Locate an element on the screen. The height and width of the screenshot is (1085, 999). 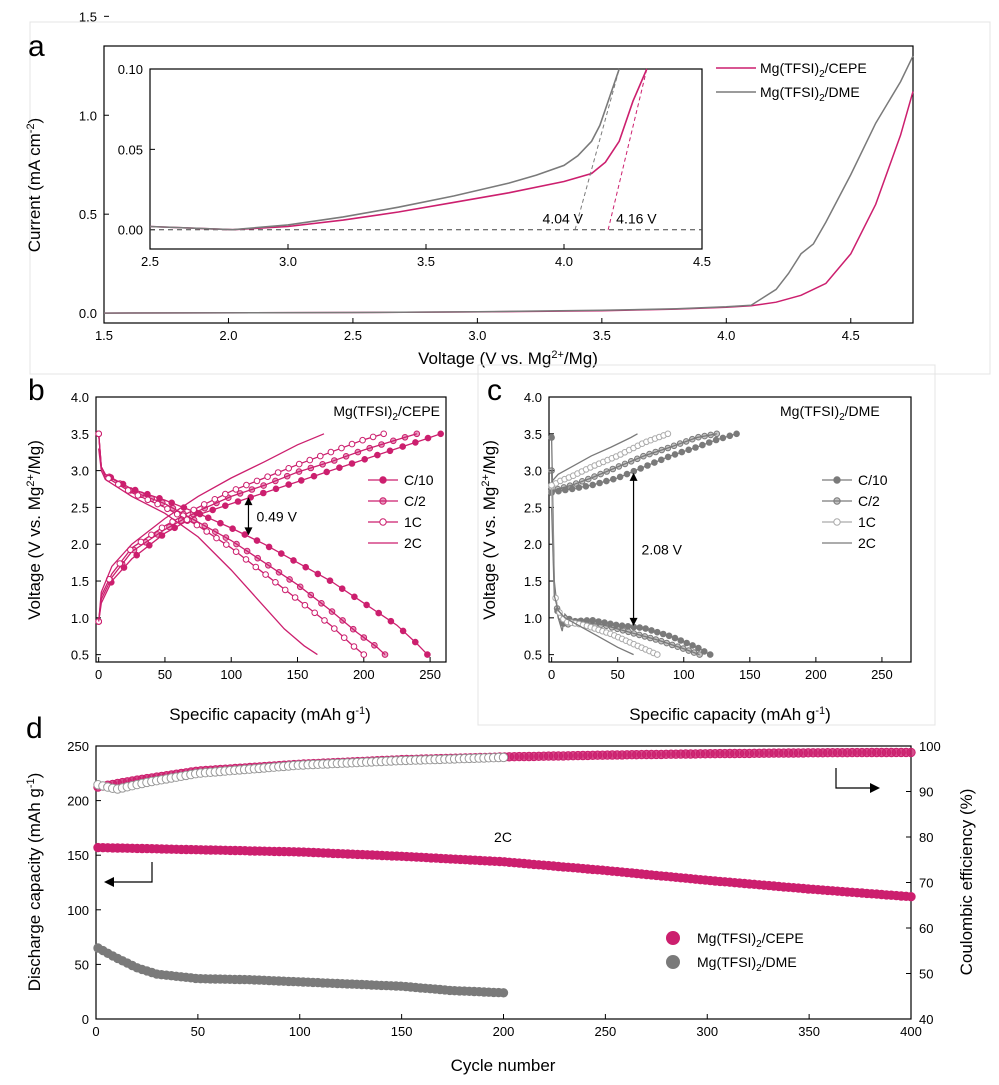
plot-b-arrow-head-bottom is located at coordinates (248, 531).